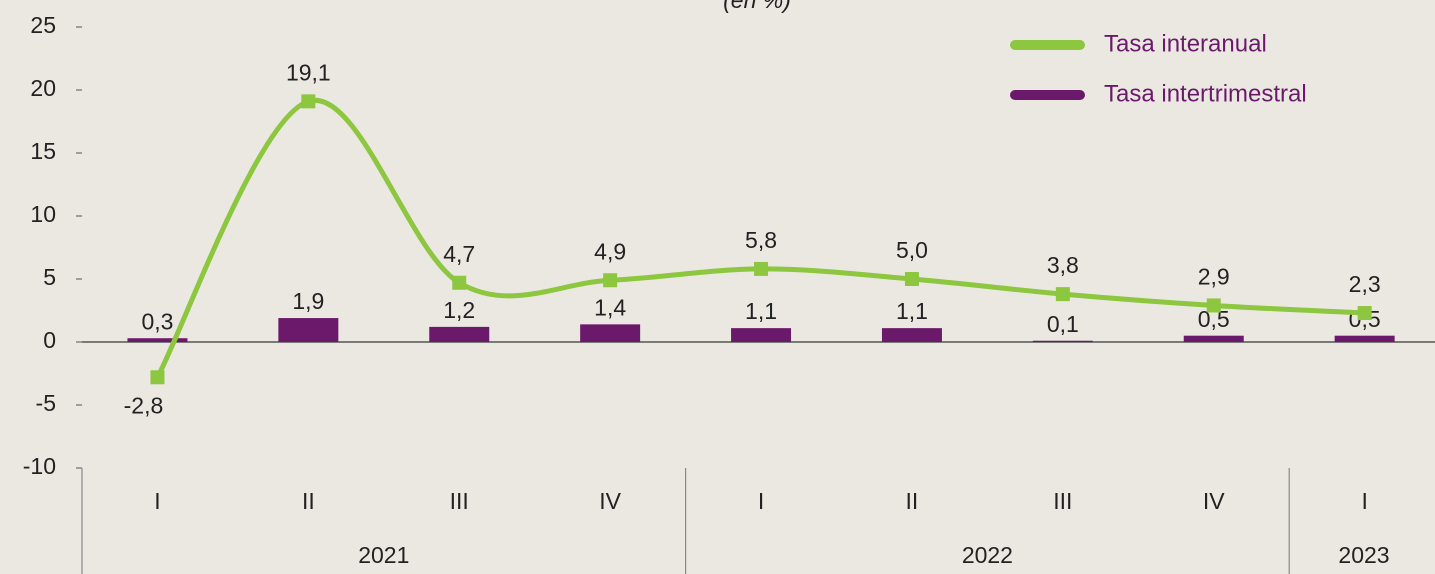 This screenshot has width=1435, height=574. Describe the element at coordinates (1063, 265) in the screenshot. I see `line-value-label: 3,8` at that location.